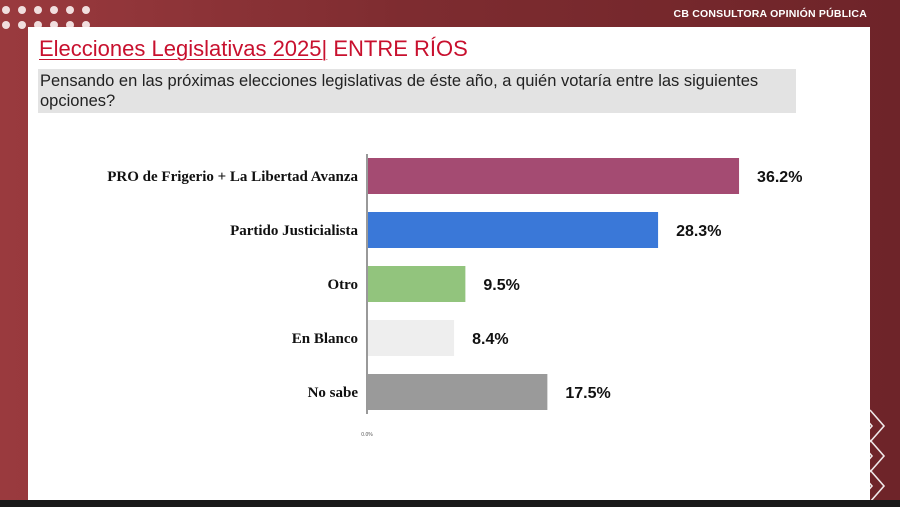  Describe the element at coordinates (770, 14) in the screenshot. I see `brand-label: CB CONSULTORA OPINIÓN PÚBLICA` at that location.